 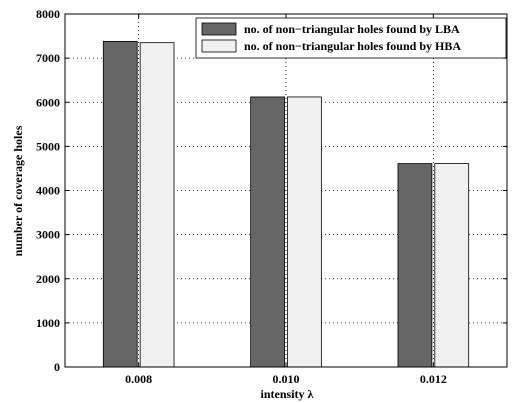 I want to click on legend-label-0: no. of non−triangular holes found by LBA, so click(x=352, y=29).